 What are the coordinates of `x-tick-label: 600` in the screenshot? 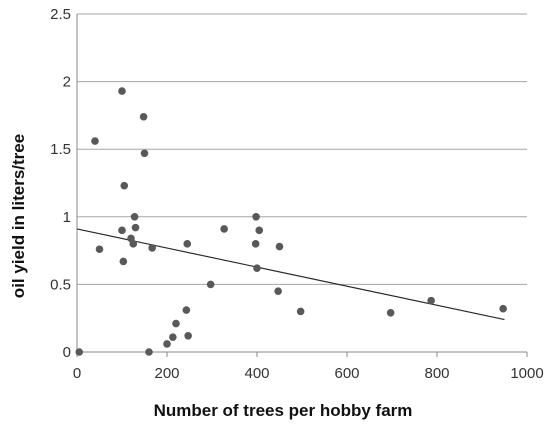 It's located at (346, 373).